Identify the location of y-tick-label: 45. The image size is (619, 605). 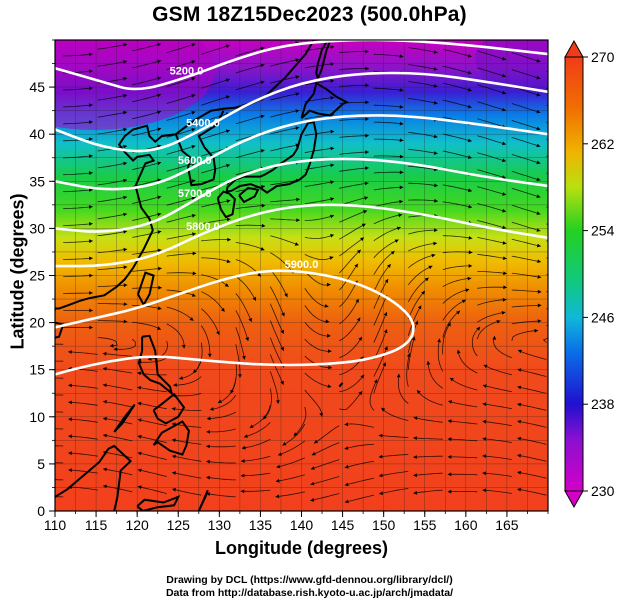
(37, 87).